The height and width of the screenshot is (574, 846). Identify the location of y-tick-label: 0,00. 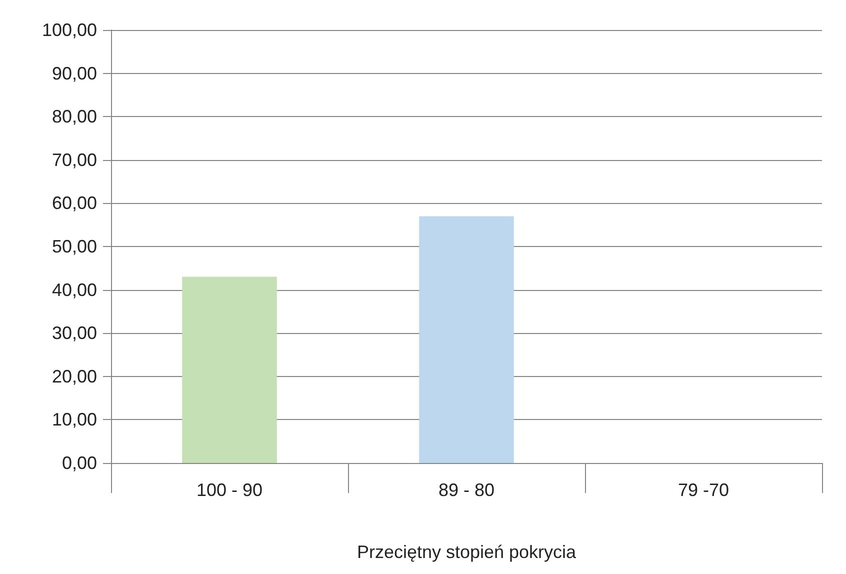
(79, 463).